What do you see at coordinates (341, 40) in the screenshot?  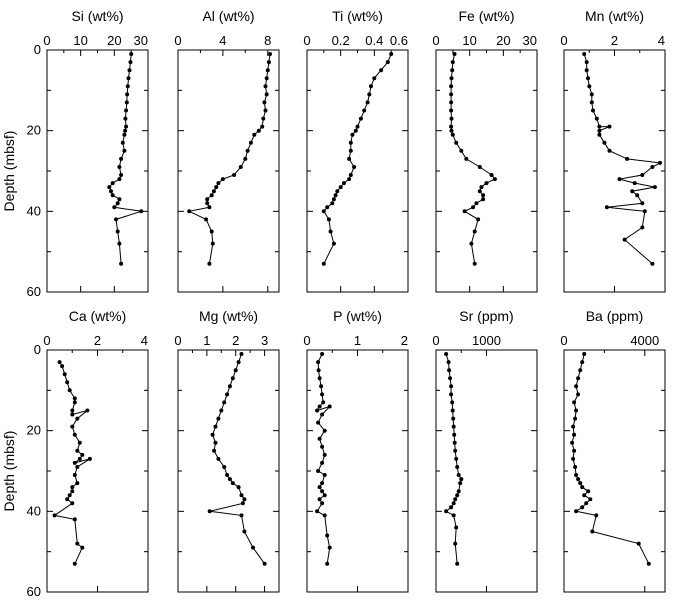 I see `x-tick-label: 0.2` at bounding box center [341, 40].